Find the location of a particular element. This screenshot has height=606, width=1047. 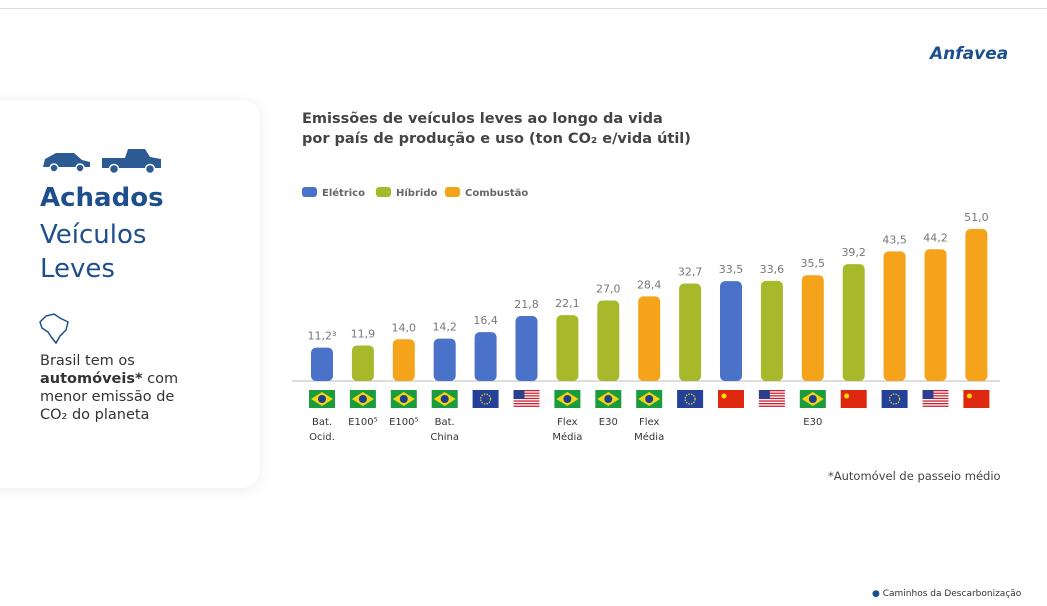

legend-label: Combustão is located at coordinates (496, 193).